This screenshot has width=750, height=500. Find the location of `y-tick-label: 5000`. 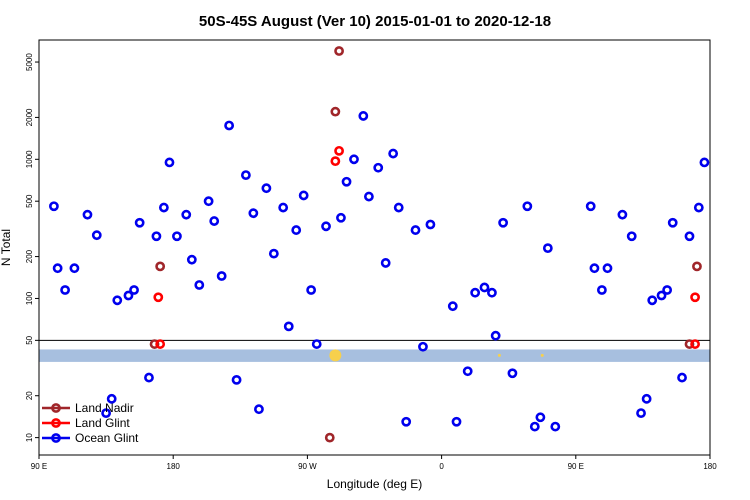

y-tick-label: 5000 is located at coordinates (29, 62).